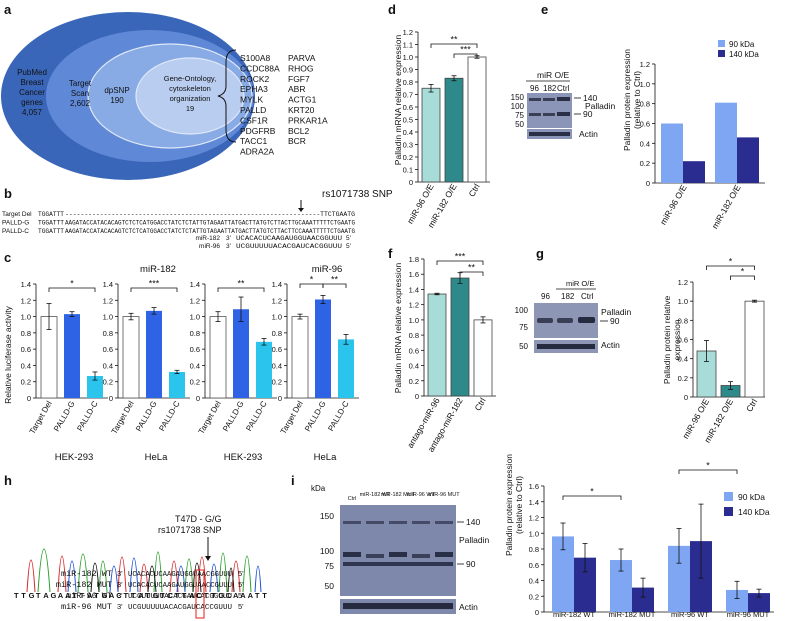 The image size is (788, 621). I want to click on category-label: miR-182 O/E, so click(726, 207).